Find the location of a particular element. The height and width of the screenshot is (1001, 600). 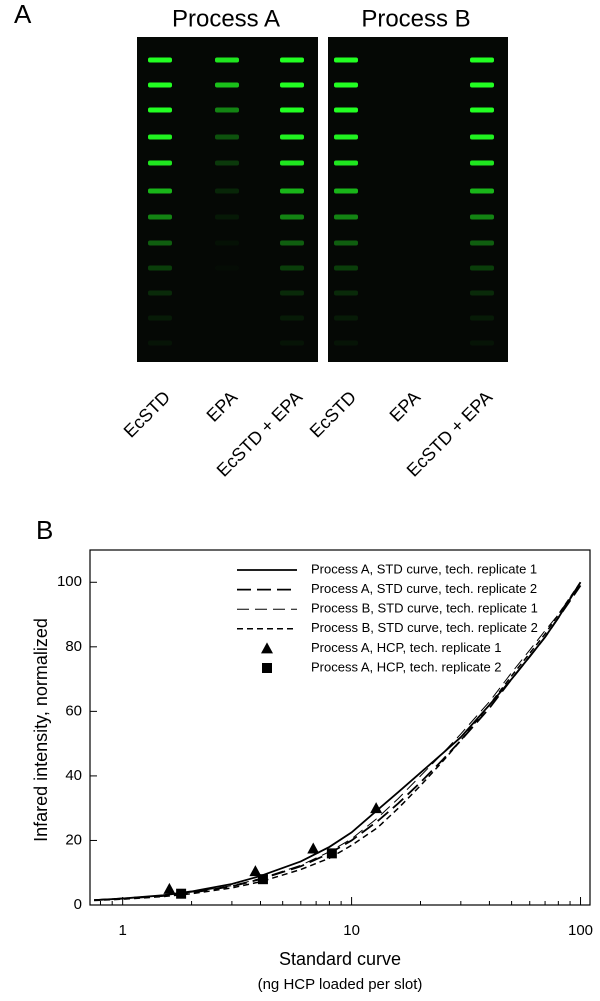

x-axis-sublabel: (ng HCP loaded per slot) is located at coordinates (340, 984).